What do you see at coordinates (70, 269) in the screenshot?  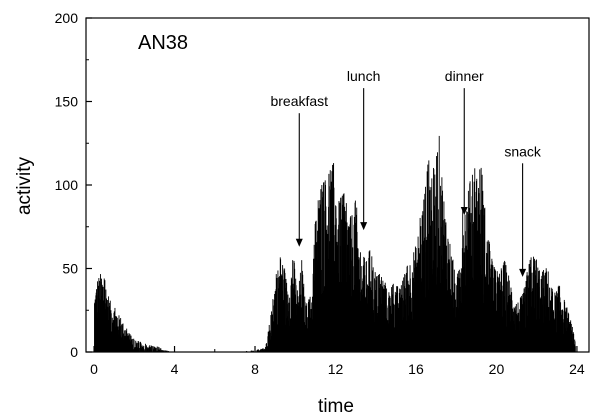 I see `y-tick-label: 50` at bounding box center [70, 269].